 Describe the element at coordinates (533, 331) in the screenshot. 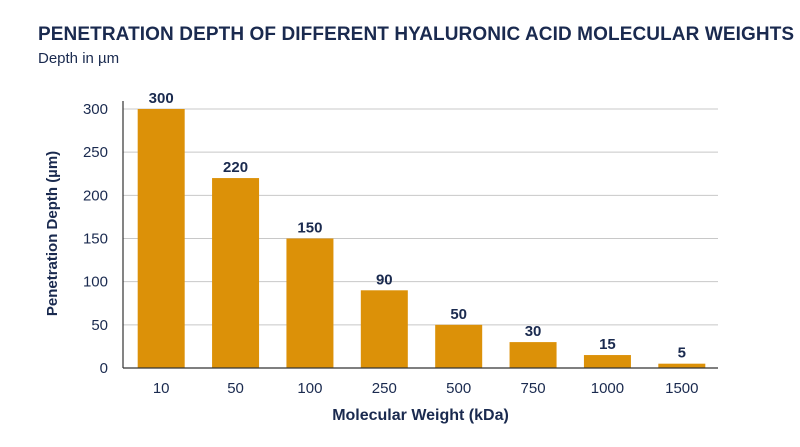

I see `data-label: 30` at that location.